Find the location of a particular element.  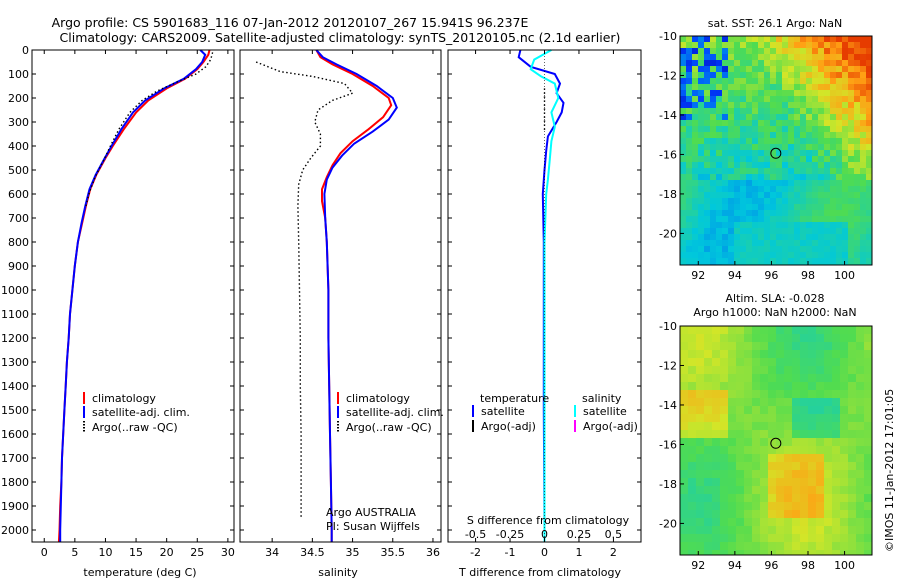

y-tick-label: 1600 is located at coordinates (15, 434).